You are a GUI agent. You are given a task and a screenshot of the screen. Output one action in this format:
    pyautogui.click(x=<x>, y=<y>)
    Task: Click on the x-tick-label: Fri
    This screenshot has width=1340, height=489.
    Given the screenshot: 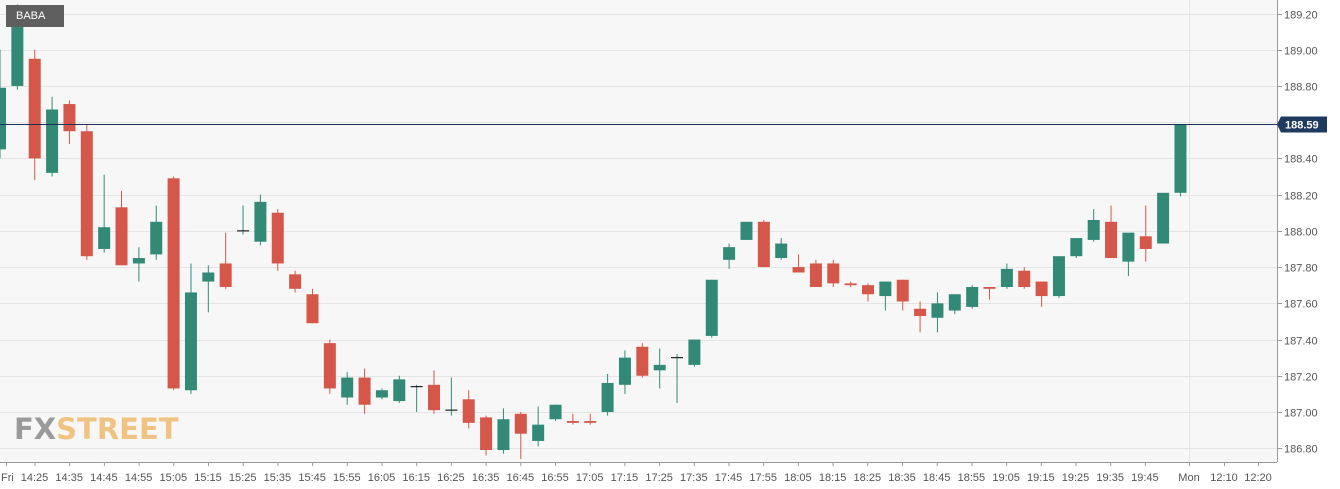 What is the action you would take?
    pyautogui.click(x=7, y=478)
    